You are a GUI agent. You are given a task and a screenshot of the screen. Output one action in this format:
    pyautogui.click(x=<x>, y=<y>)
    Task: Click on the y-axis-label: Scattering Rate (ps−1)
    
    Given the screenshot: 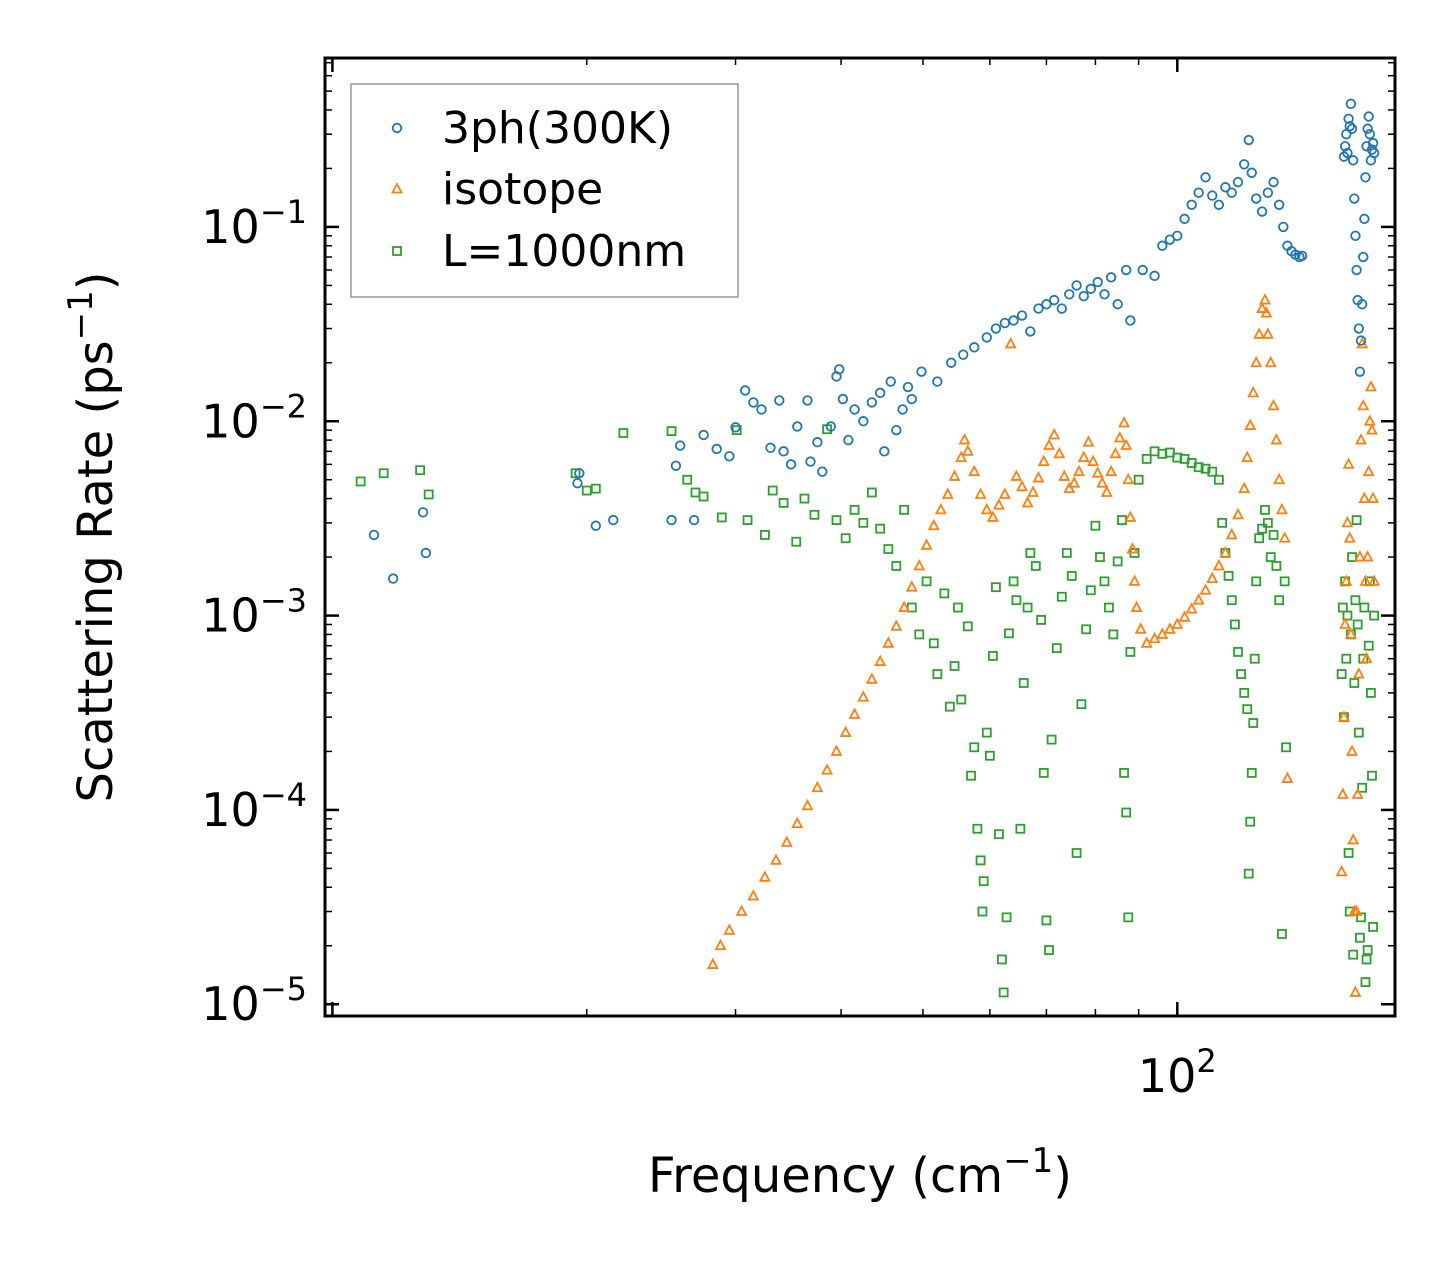 What is the action you would take?
    pyautogui.click(x=92, y=536)
    